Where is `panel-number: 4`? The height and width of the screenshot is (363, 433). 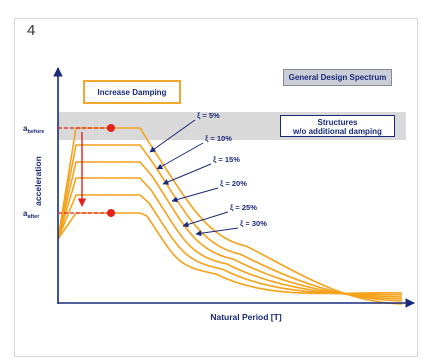
panel-number: 4 is located at coordinates (31, 30).